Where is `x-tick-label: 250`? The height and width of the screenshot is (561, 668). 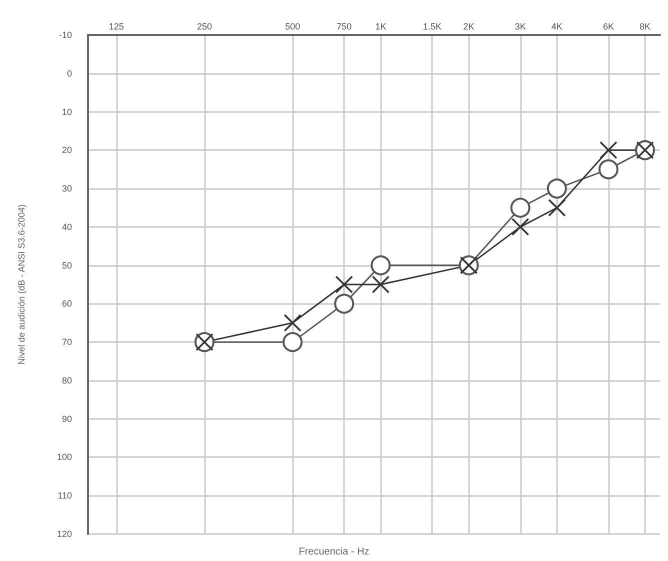 x-tick-label: 250 is located at coordinates (204, 27).